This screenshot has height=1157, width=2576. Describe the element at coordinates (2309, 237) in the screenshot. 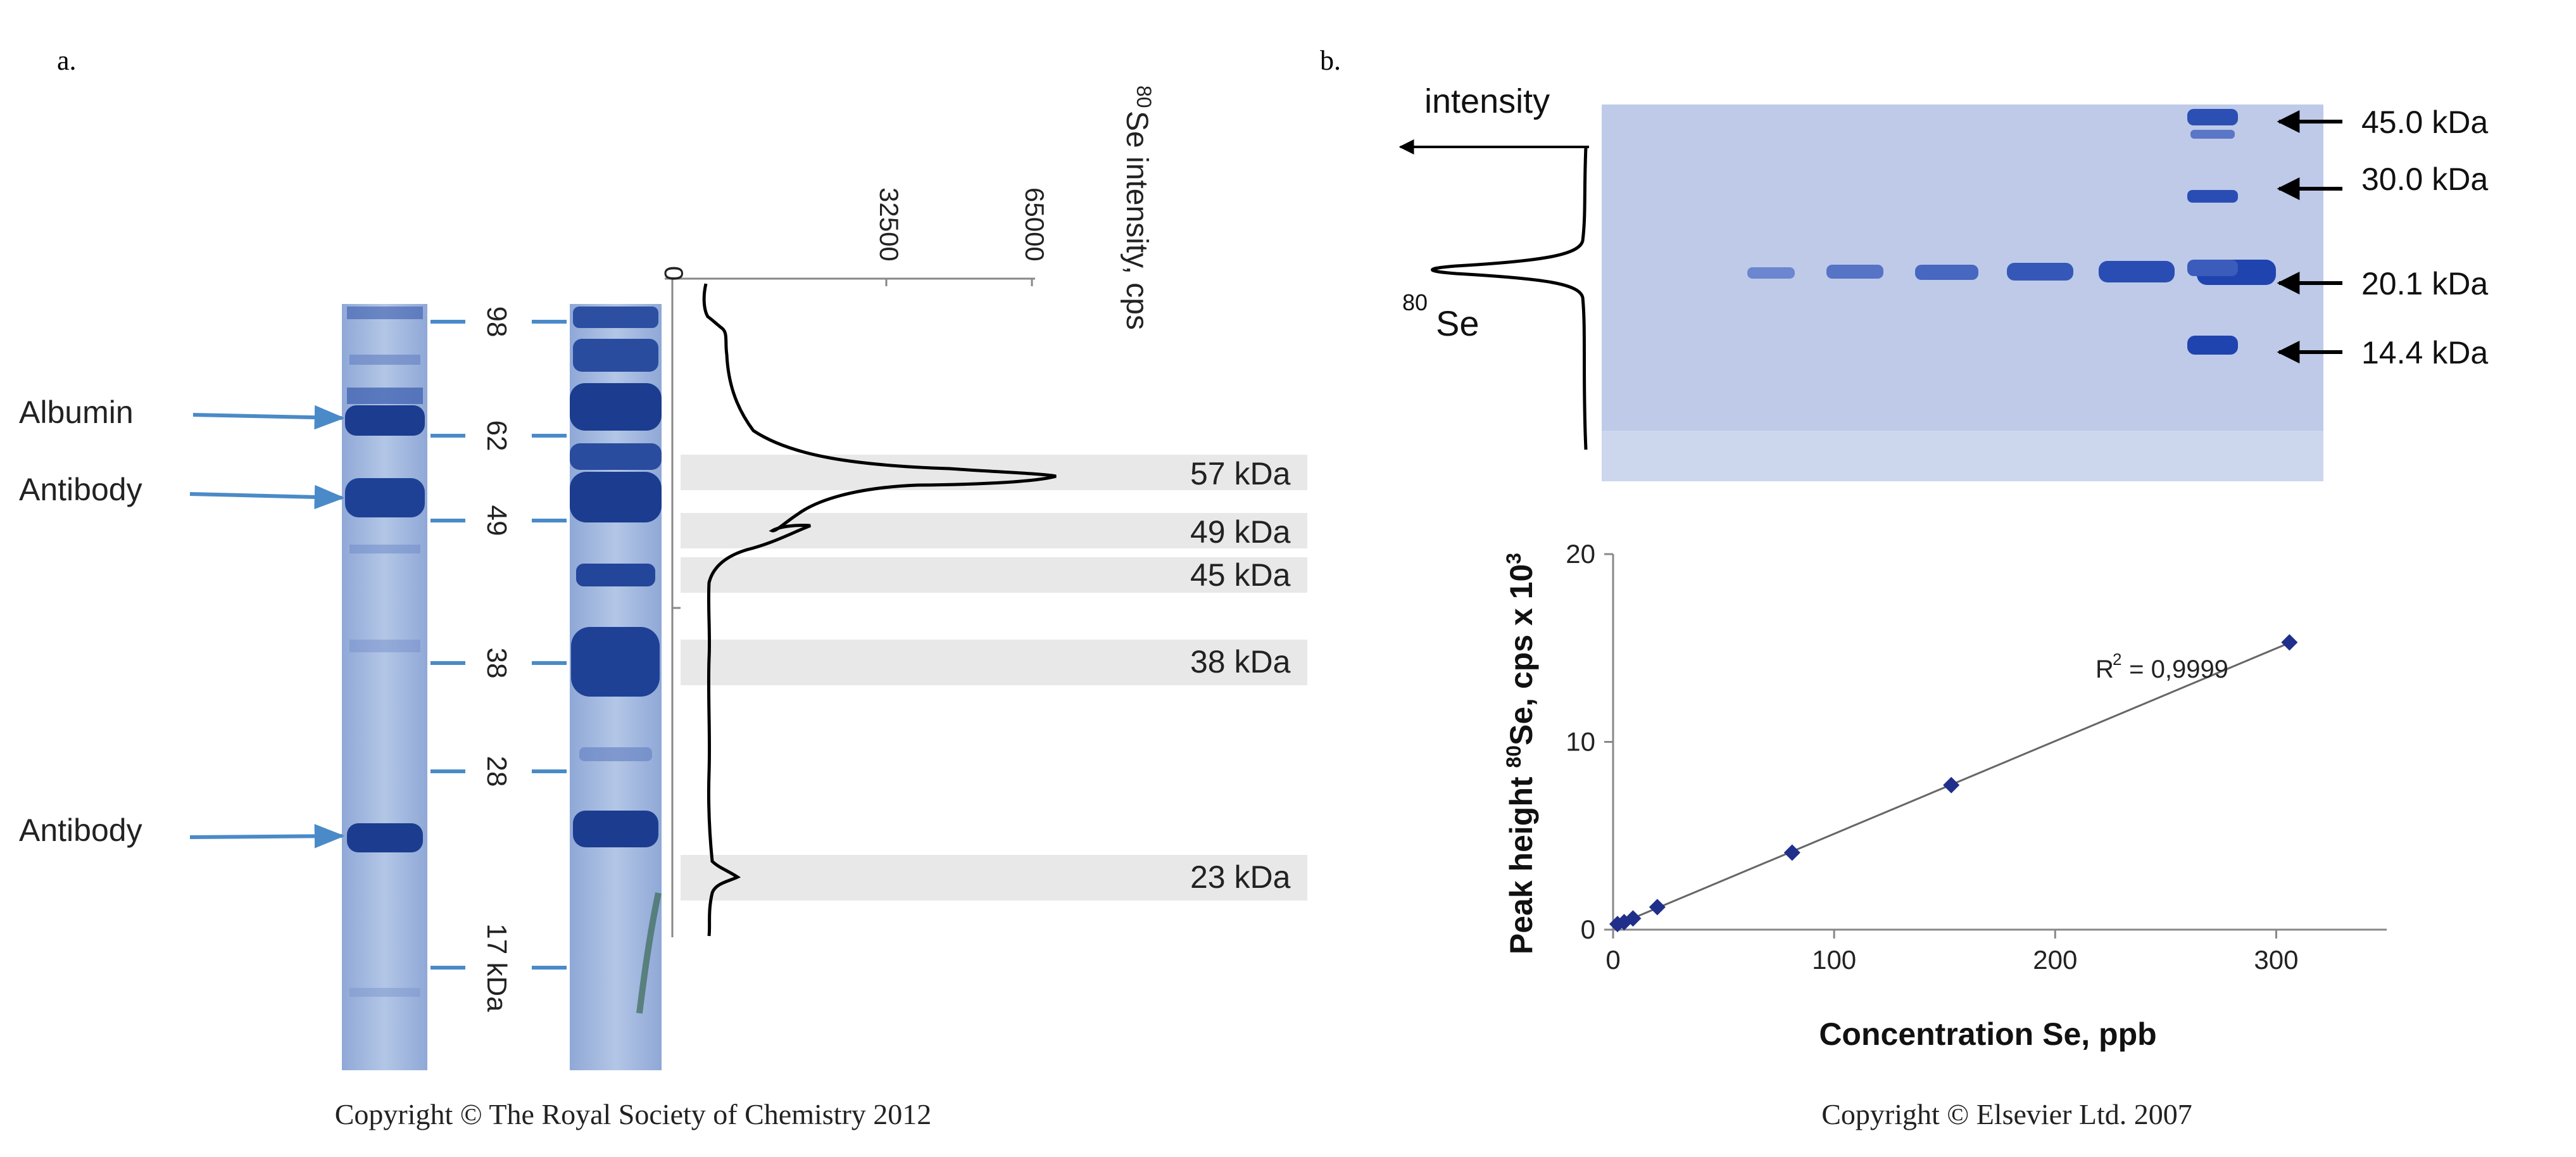

I see `marker-arrows-b` at that location.